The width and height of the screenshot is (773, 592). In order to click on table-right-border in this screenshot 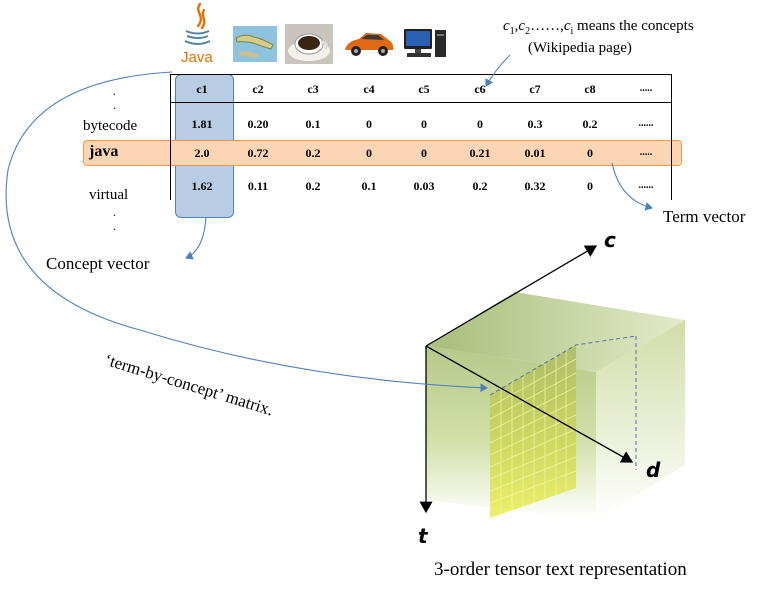, I will do `click(671, 137)`.